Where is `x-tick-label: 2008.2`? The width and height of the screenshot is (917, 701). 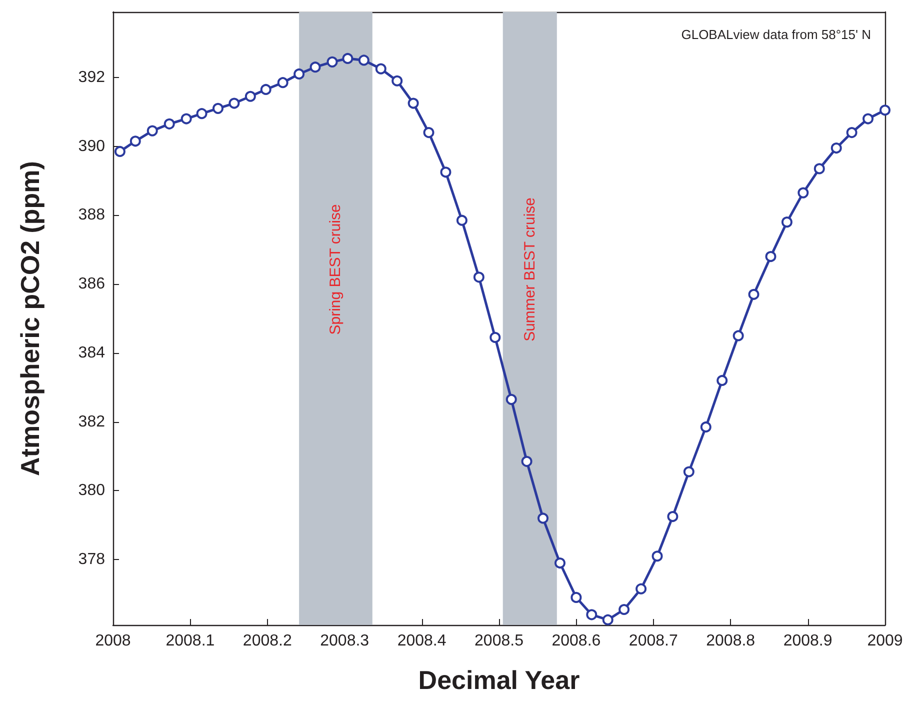
x-tick-label: 2008.2 is located at coordinates (267, 641).